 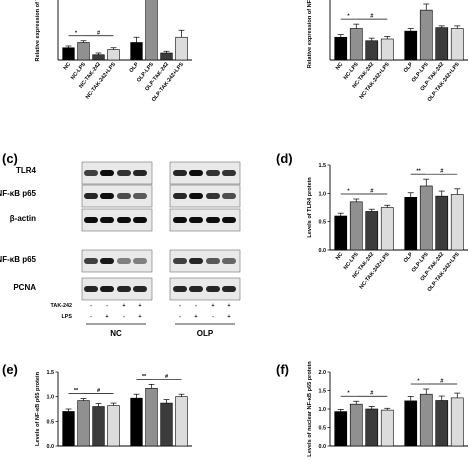 What do you see at coordinates (323, 251) in the screenshot?
I see `y-tick-label: 0.0` at bounding box center [323, 251].